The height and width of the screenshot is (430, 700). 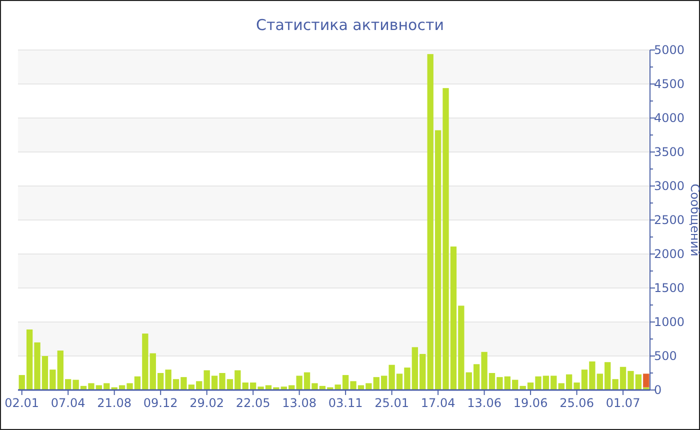 What do you see at coordinates (623, 403) in the screenshot?
I see `x-tick-label: 01.07` at bounding box center [623, 403].